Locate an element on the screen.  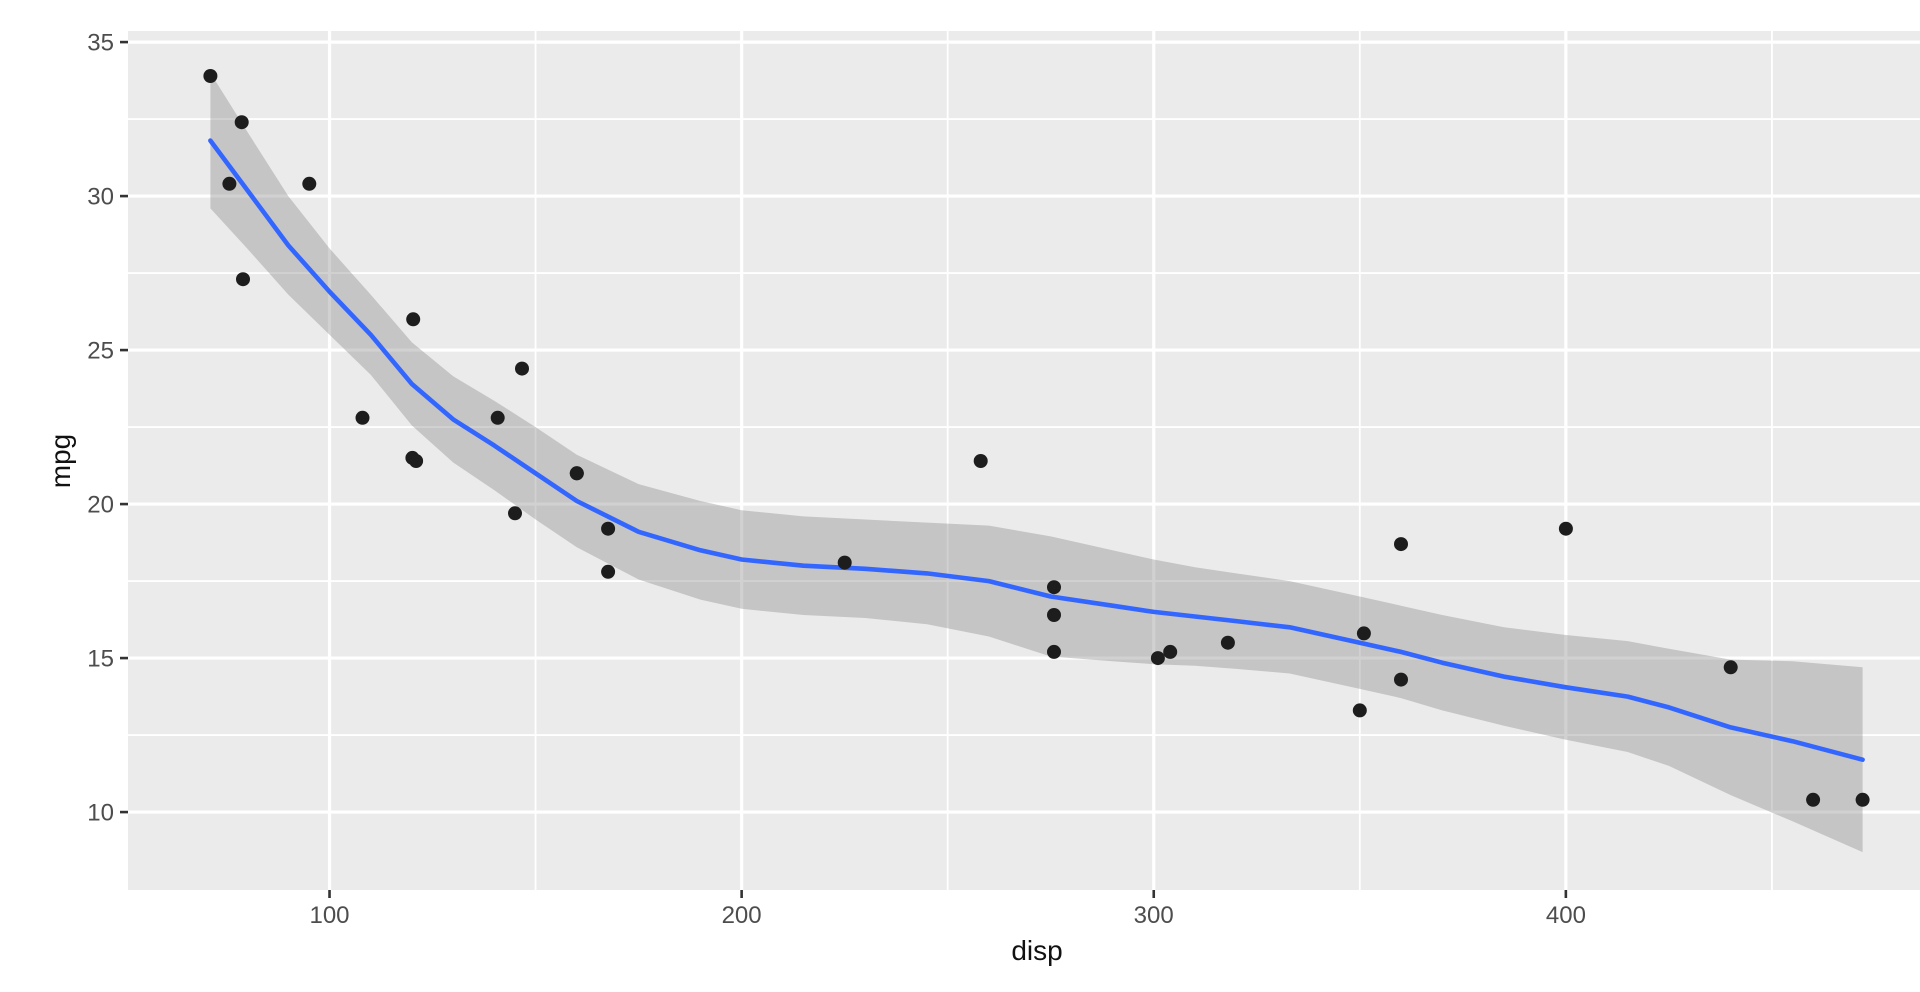
y-axis-title: mpg is located at coordinates (60, 461).